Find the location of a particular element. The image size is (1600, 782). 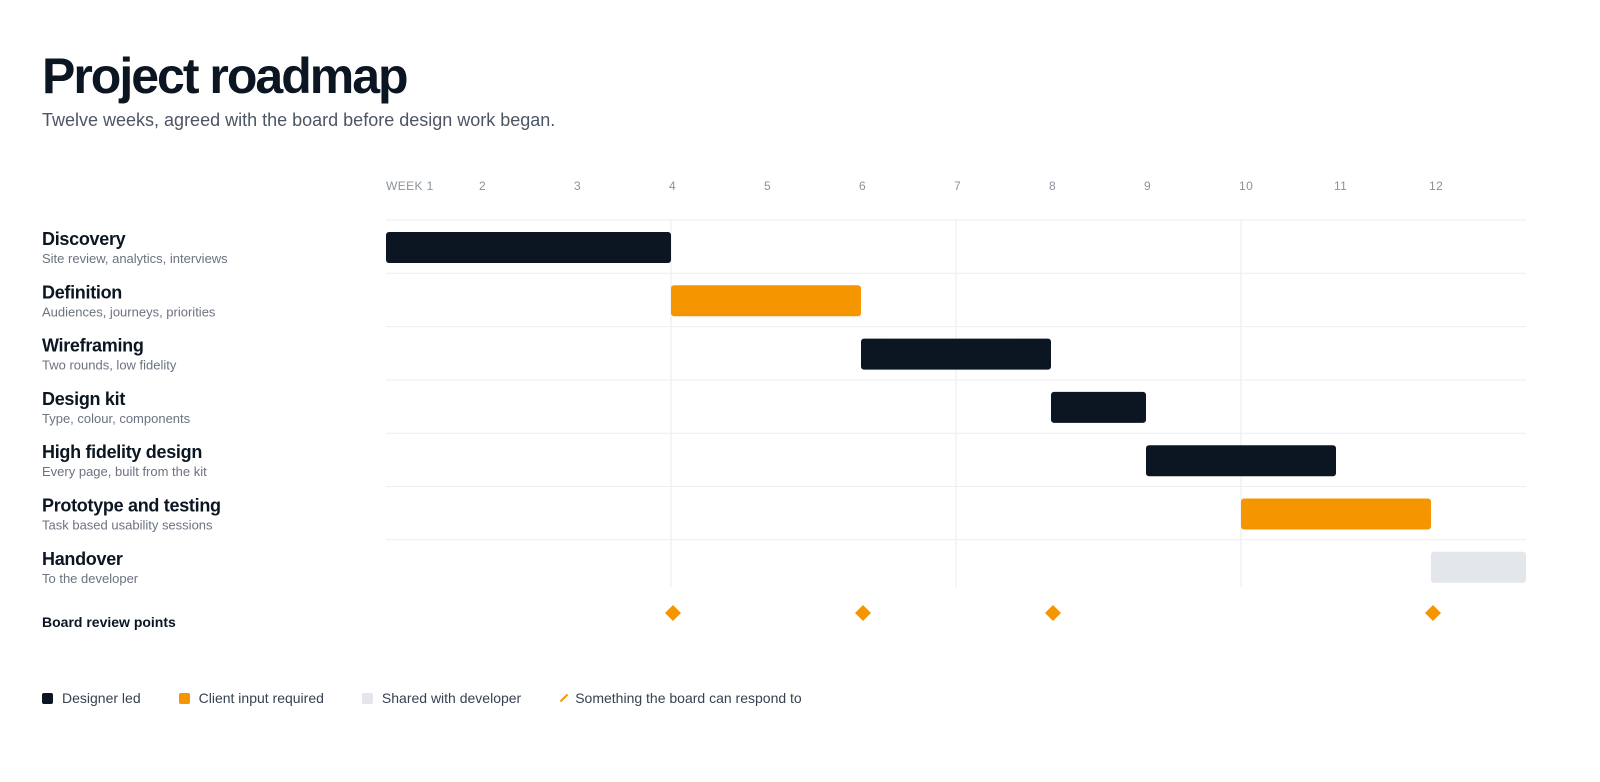

week-tick-label: 5 is located at coordinates (767, 186).